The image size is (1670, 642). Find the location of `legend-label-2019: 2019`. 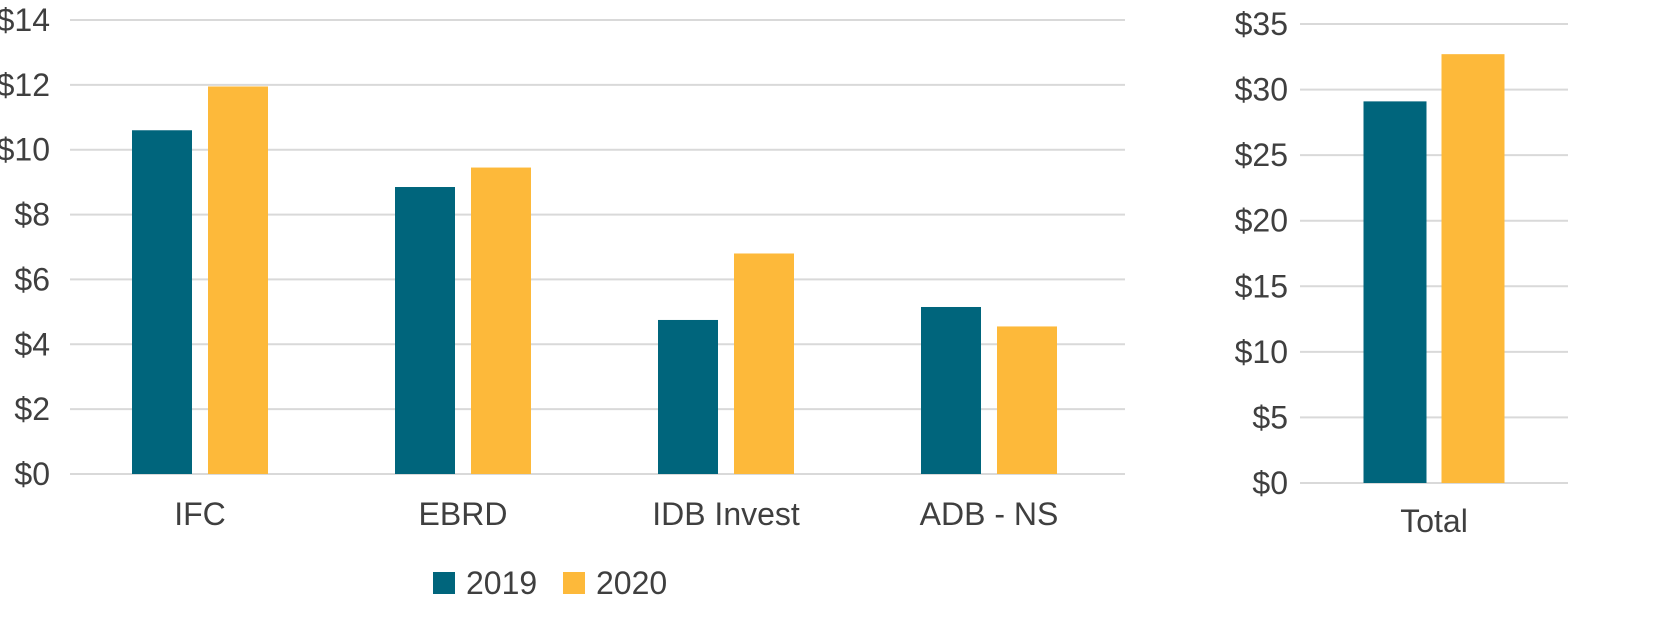

legend-label-2019: 2019 is located at coordinates (501, 583).